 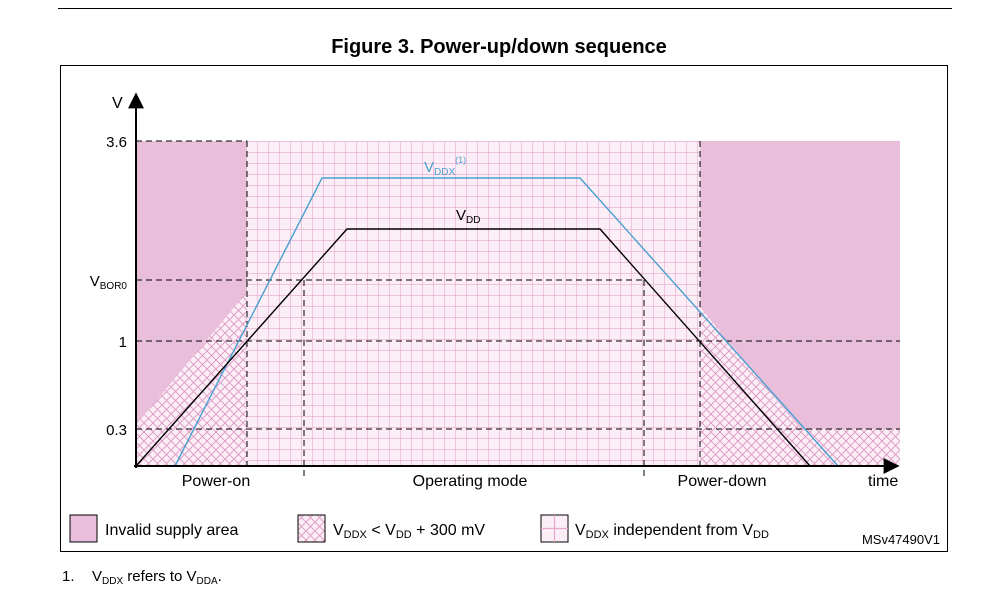 I want to click on vddx-curve-label: VDDX(1), so click(x=445, y=166).